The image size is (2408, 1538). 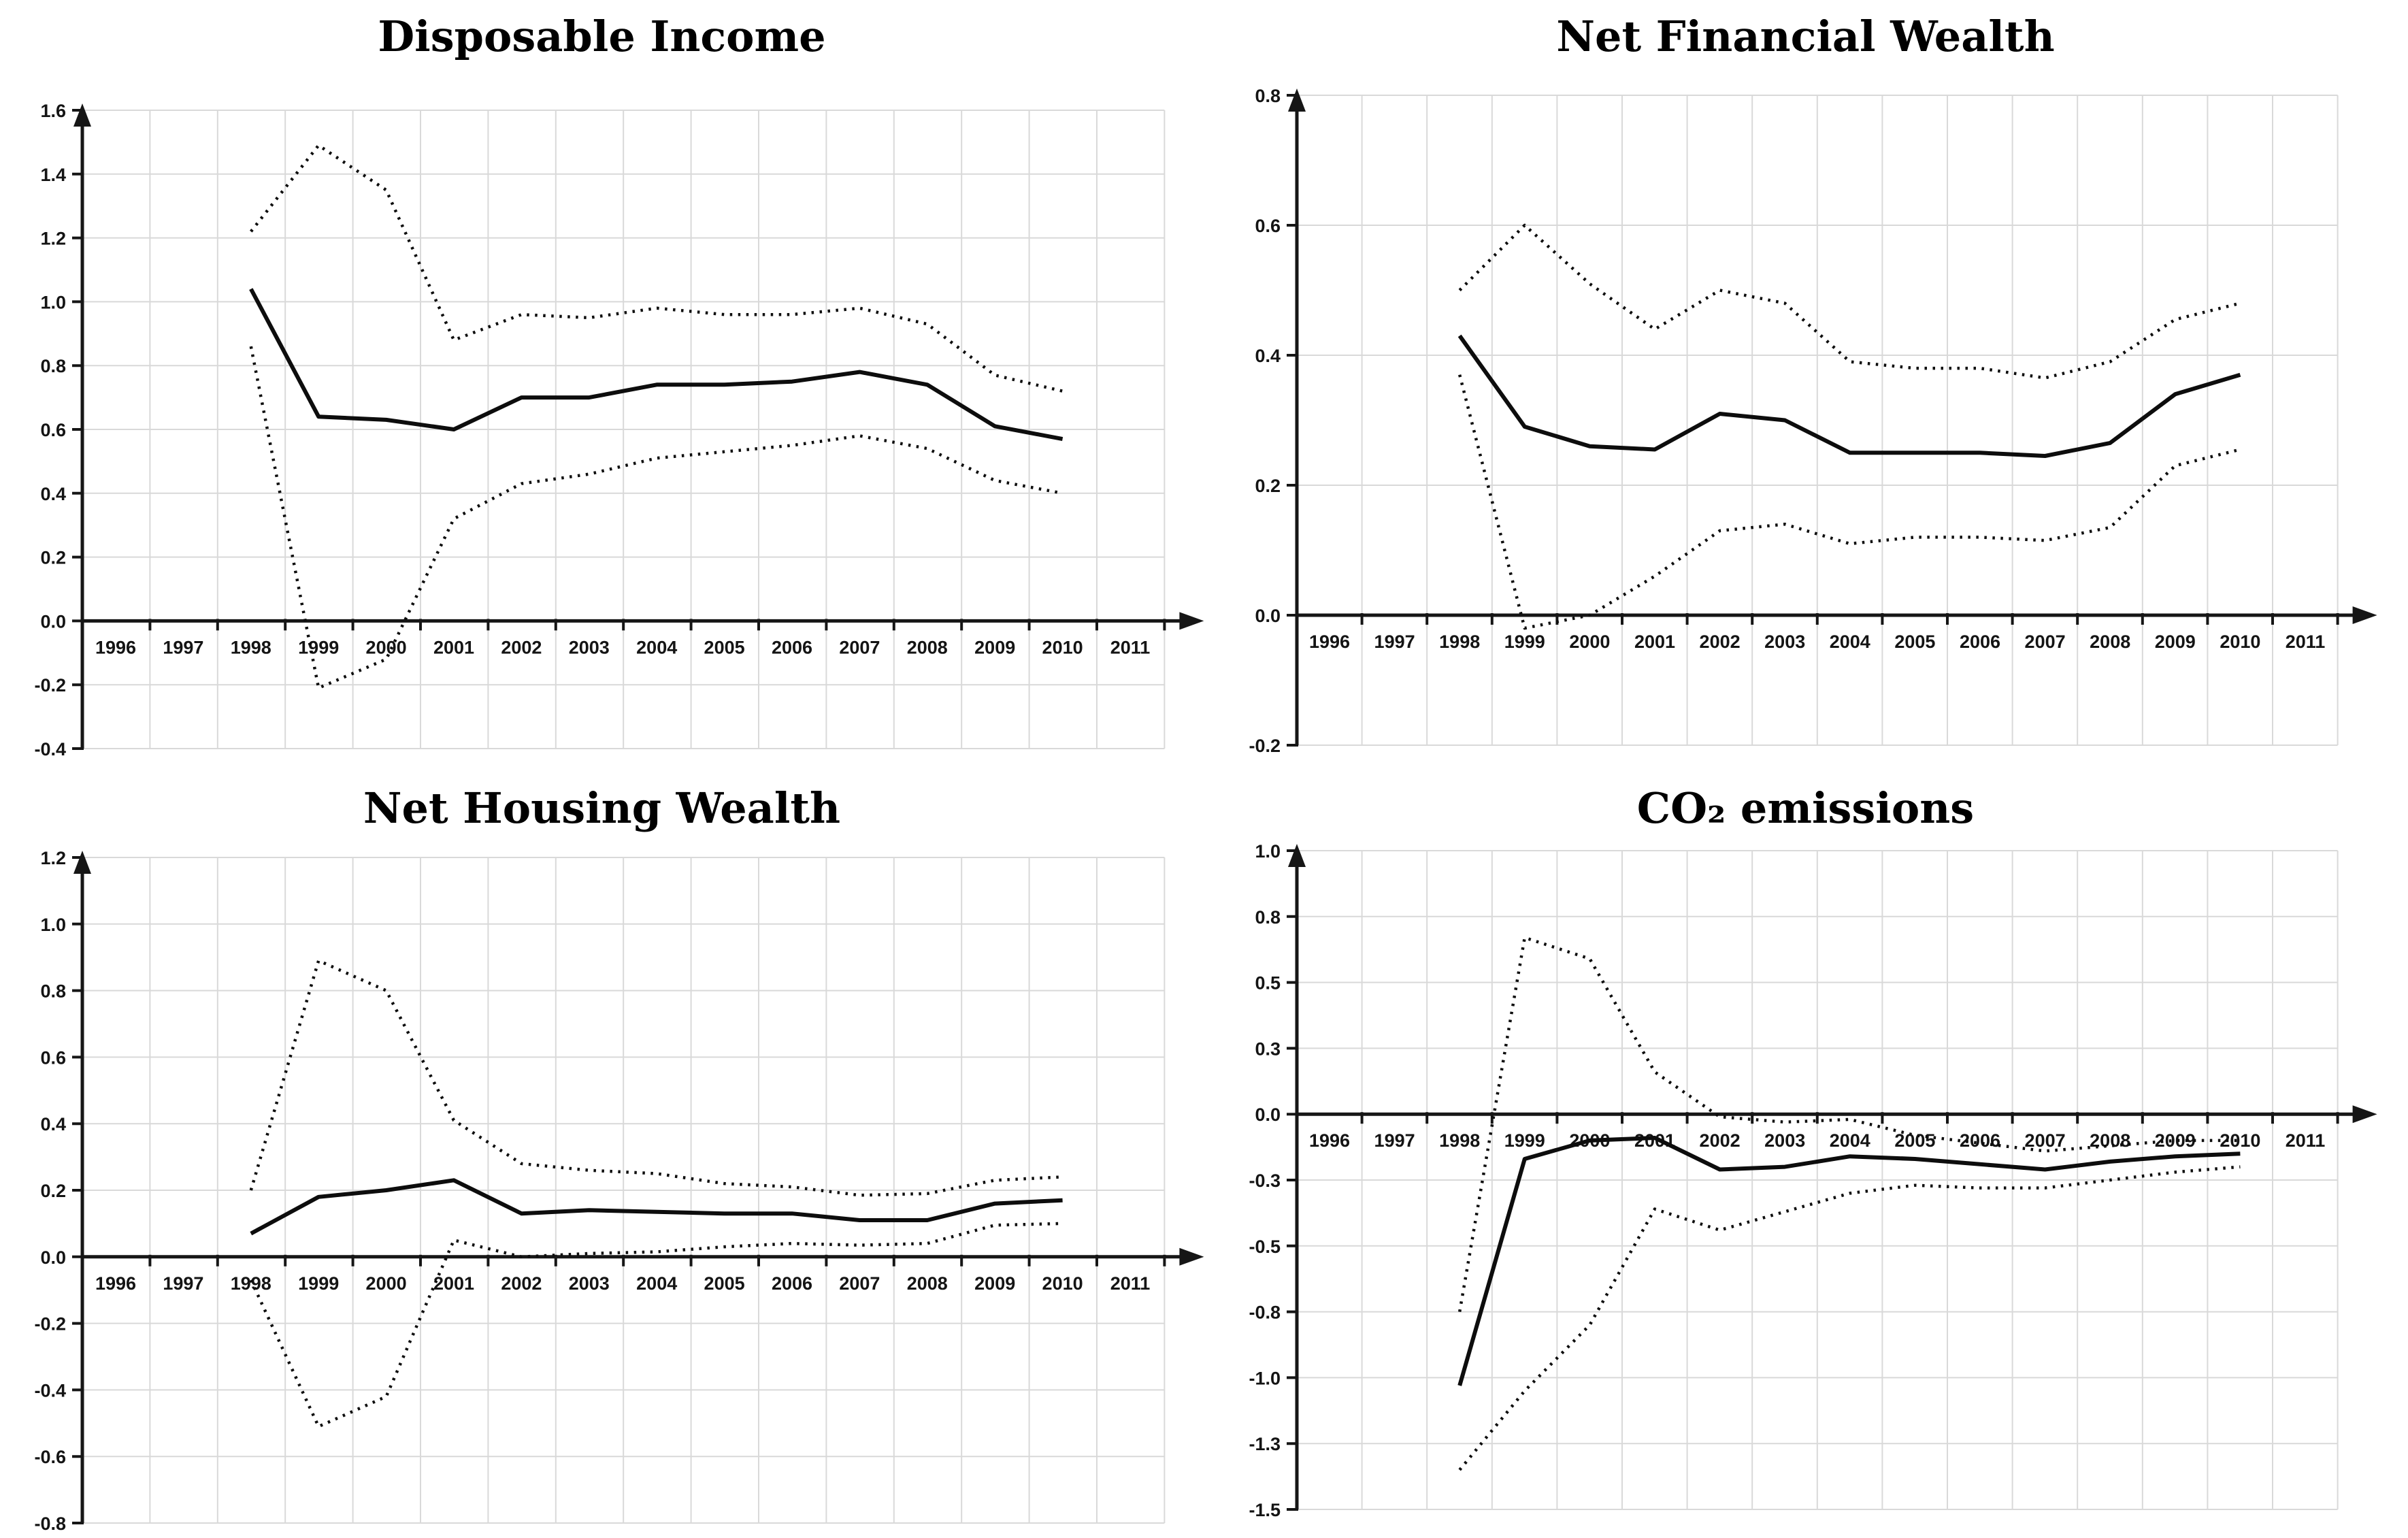 What do you see at coordinates (1805, 808) in the screenshot?
I see `chart-title: CO₂ emissions` at bounding box center [1805, 808].